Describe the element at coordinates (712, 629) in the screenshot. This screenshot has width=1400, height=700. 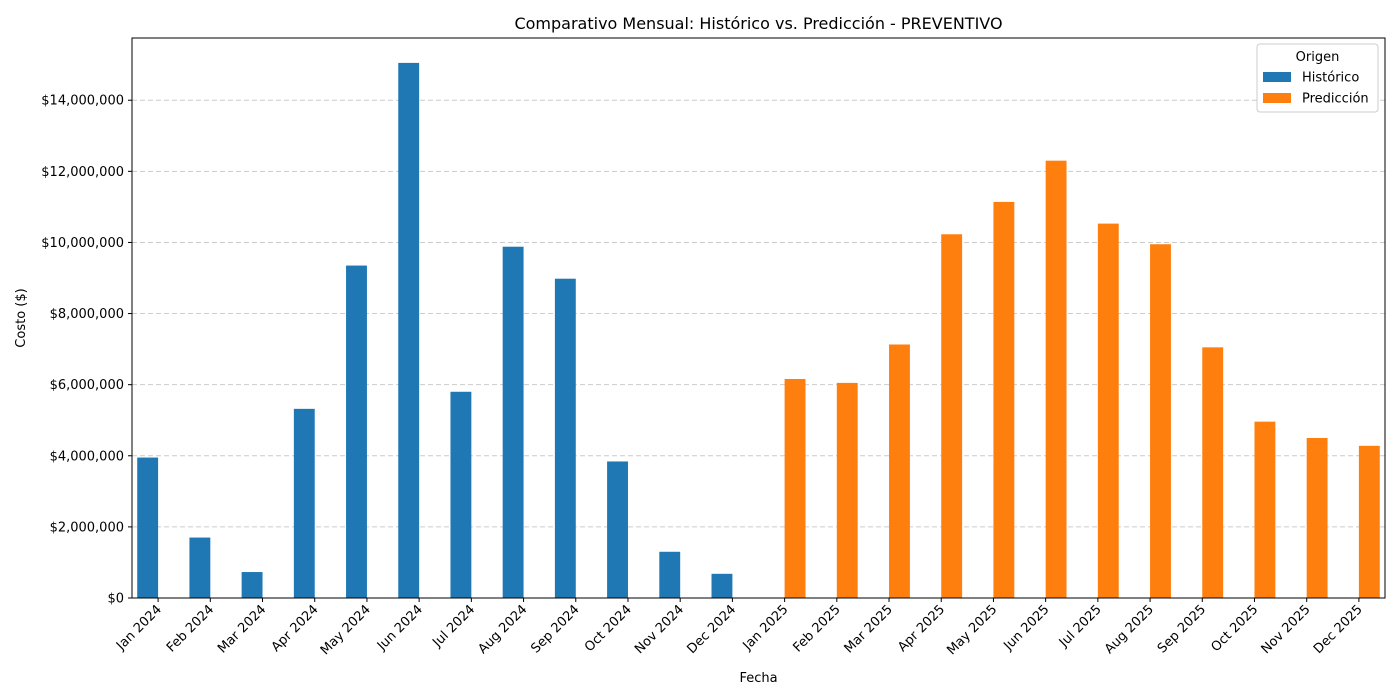
I see `x-tick-label: Dec 2024` at that location.